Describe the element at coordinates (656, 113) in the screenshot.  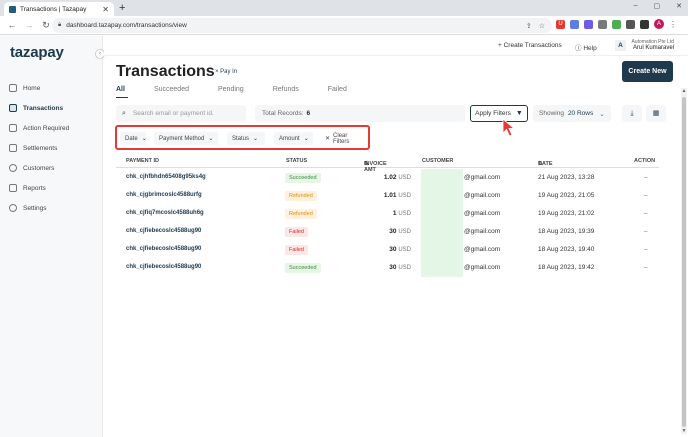
I see `columns-button: ▦` at that location.